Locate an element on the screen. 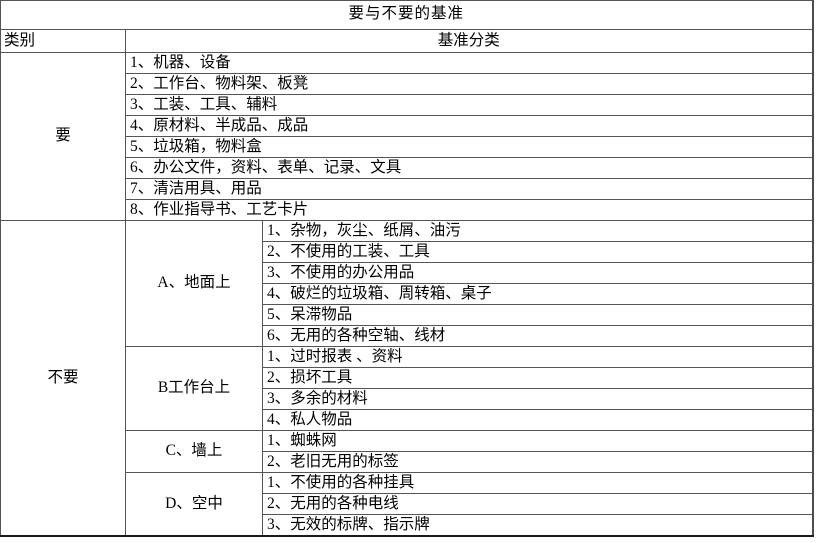 This screenshot has height=543, width=819. table-row: 2、损坏工具 is located at coordinates (407, 378).